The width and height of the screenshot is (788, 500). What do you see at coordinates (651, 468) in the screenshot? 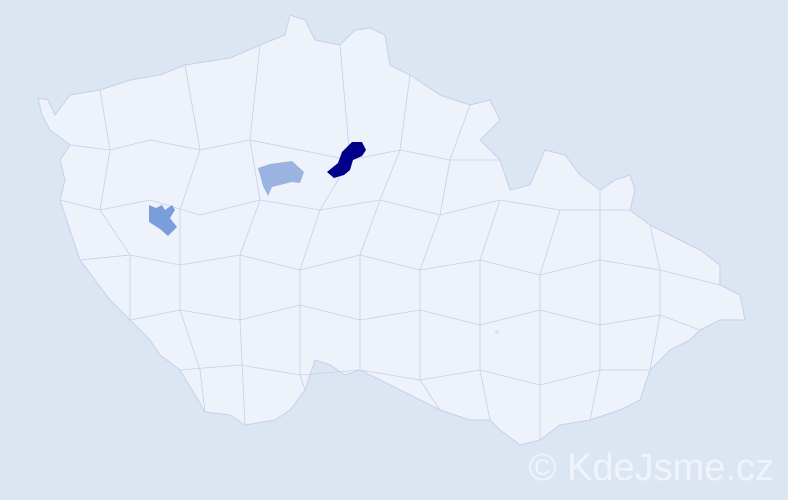
I see `watermark: © KdeJsme.cz` at bounding box center [651, 468].